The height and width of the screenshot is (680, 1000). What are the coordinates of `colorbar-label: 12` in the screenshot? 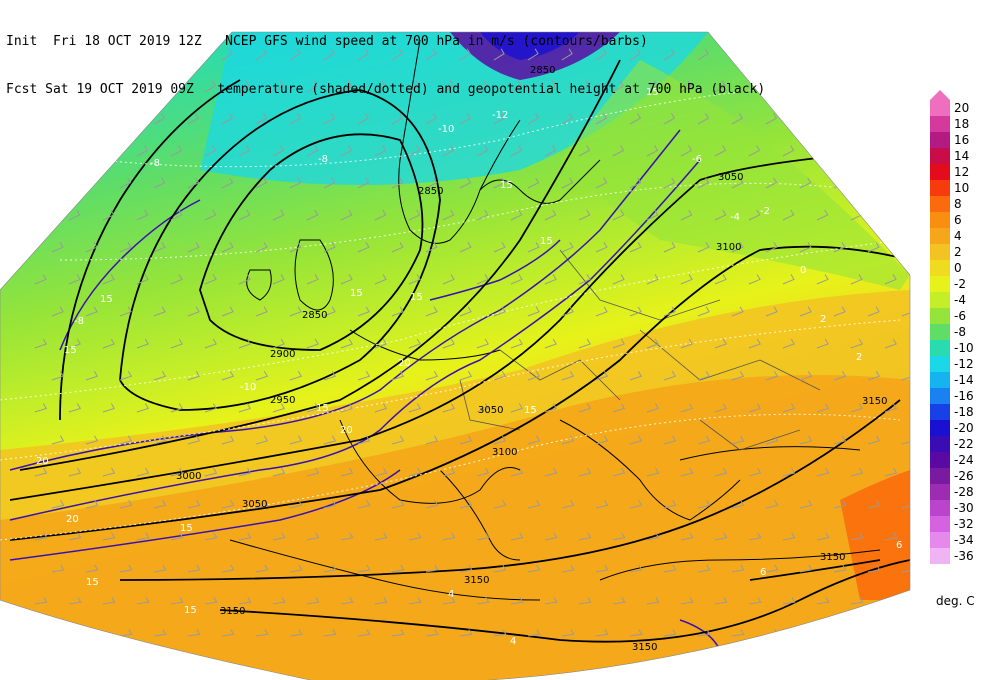 It's located at (962, 172).